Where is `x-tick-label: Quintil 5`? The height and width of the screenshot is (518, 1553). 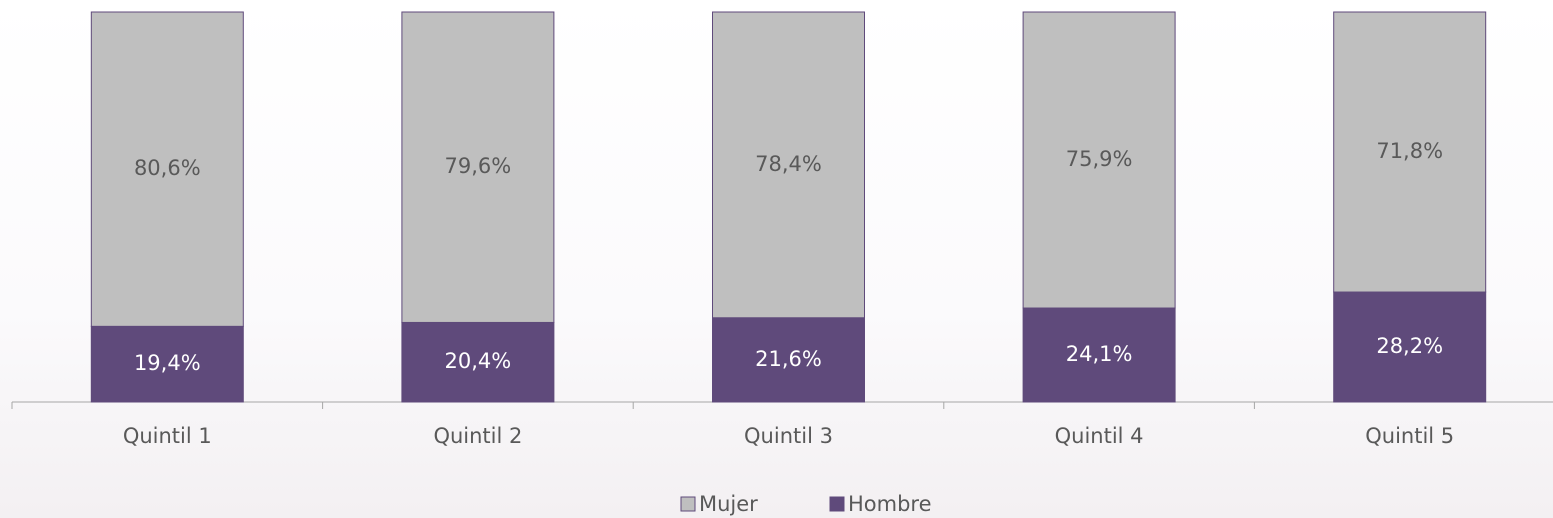
x-tick-label: Quintil 5 is located at coordinates (1409, 436).